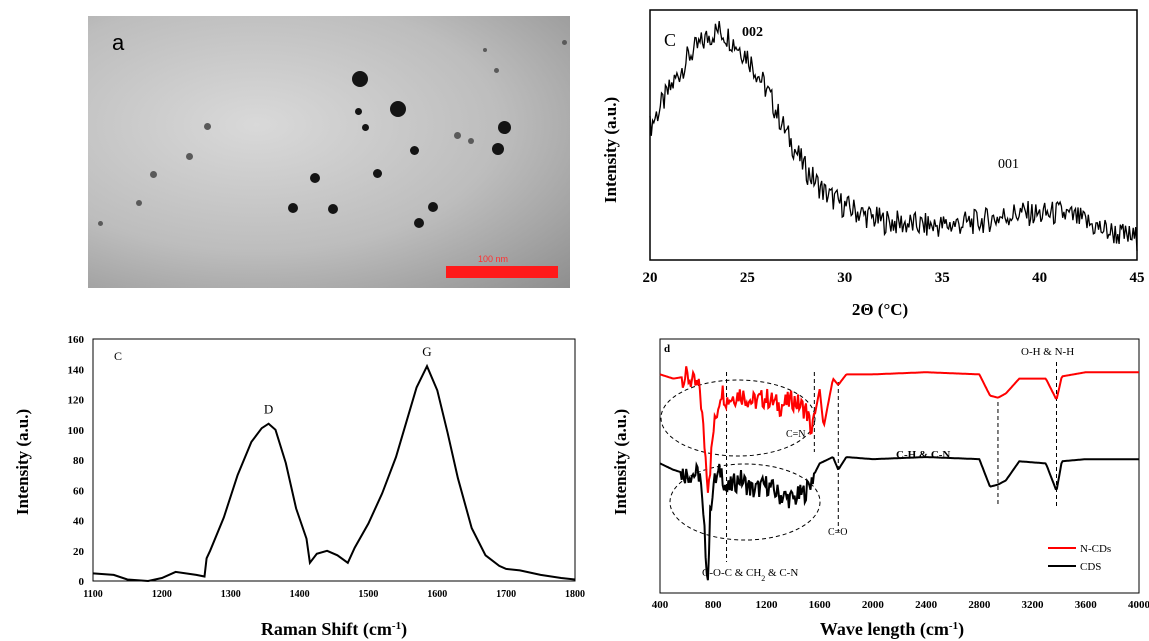 Image resolution: width=1149 pixels, height=641 pixels. I want to click on x-tick-label: 1300, so click(231, 594).